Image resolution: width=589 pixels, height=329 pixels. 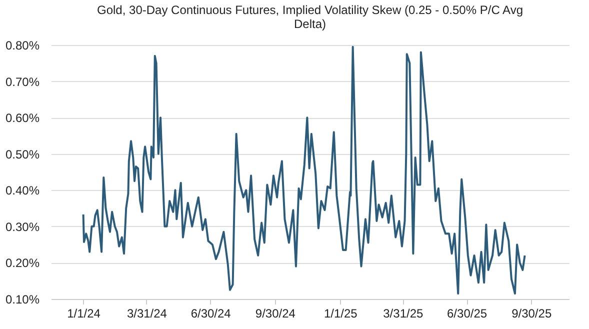 I want to click on y-tick-label: 0.50%, so click(x=22, y=154).